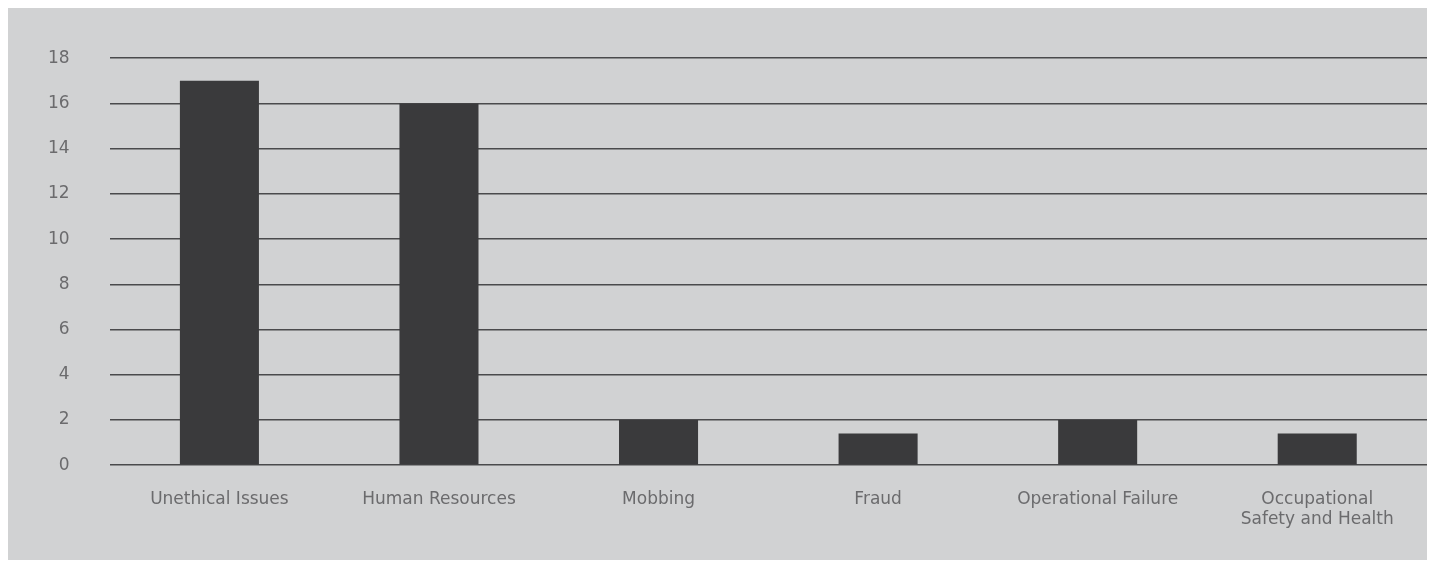 This screenshot has height=568, width=1435. I want to click on x-tick-label: Unethical Issues, so click(219, 497).